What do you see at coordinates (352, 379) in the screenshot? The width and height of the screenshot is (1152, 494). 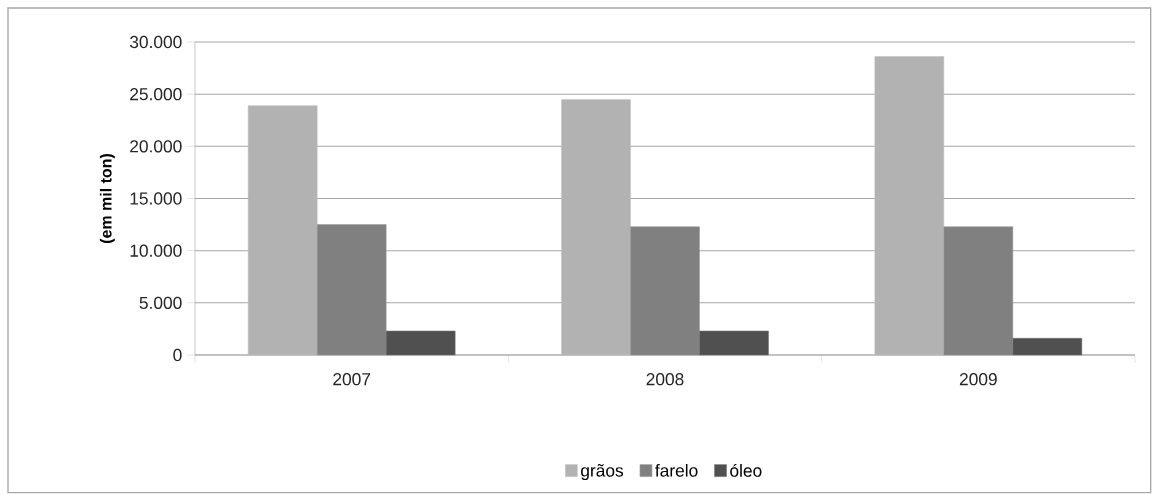 I see `x-tick-label: 2007` at bounding box center [352, 379].